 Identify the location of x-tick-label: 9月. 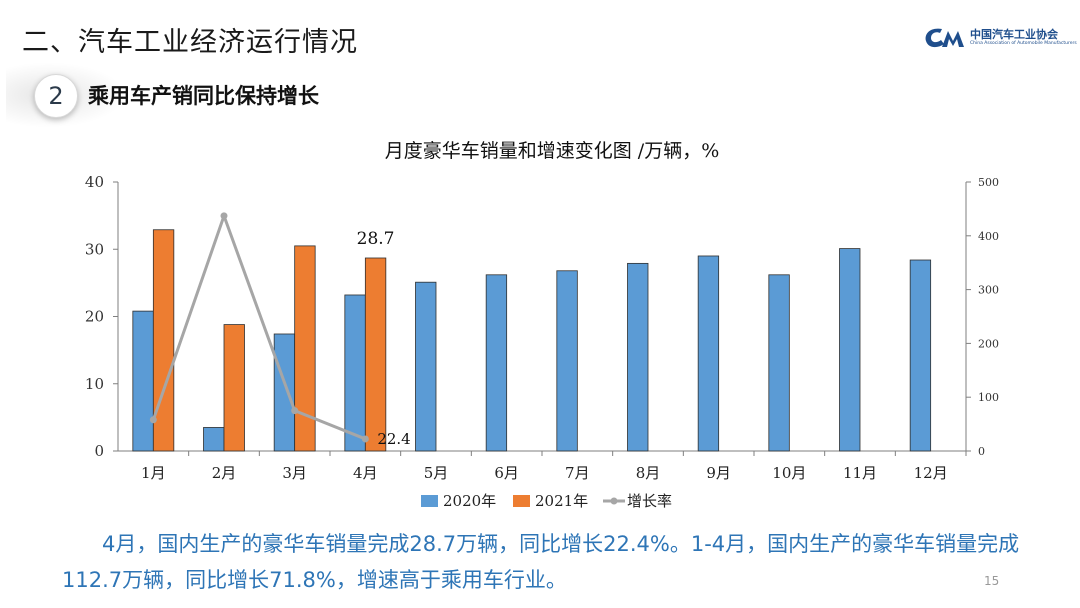
(718, 473).